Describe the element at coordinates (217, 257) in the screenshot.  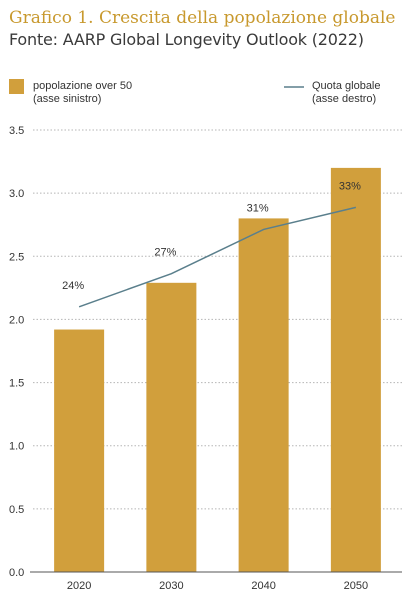
I see `share-line` at that location.